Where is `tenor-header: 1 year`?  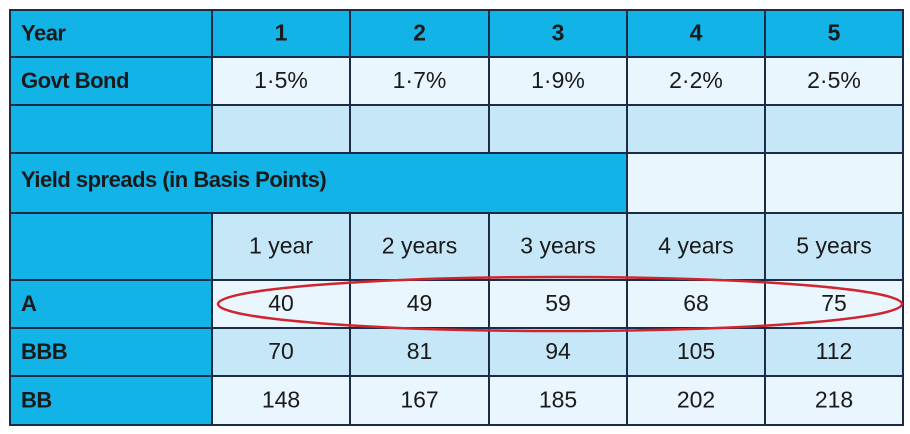 tenor-header: 1 year is located at coordinates (281, 246).